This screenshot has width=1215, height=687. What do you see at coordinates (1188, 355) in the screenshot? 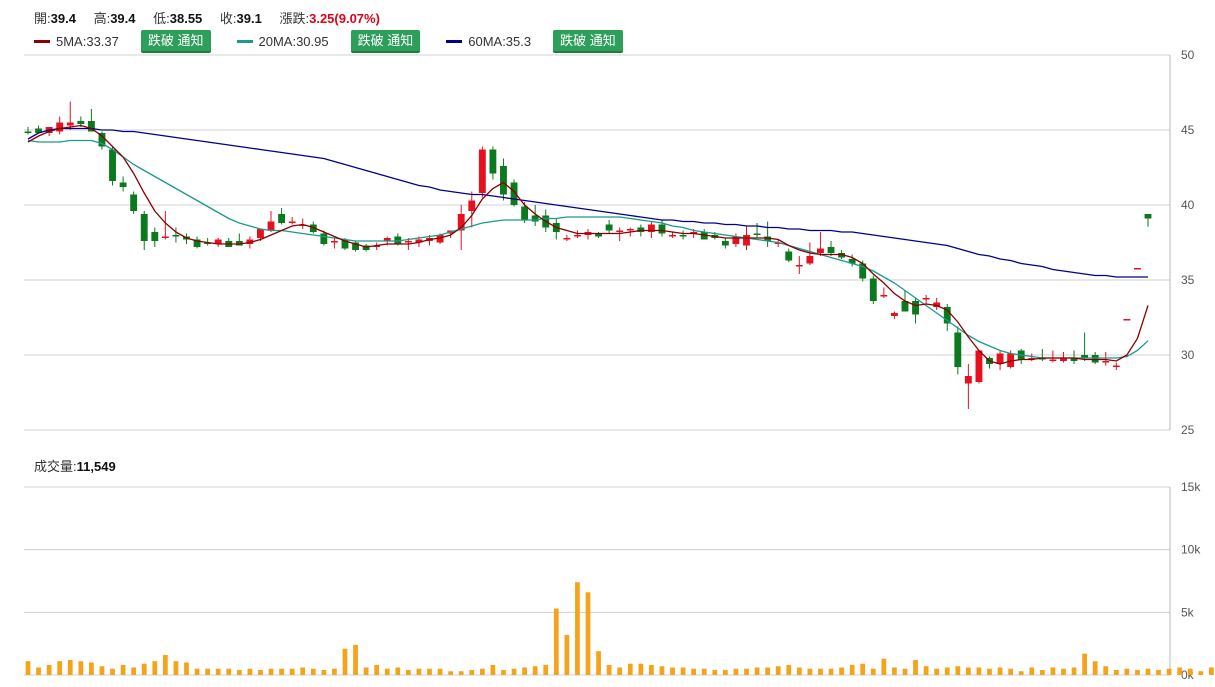
I see `price-tick-label: 30` at bounding box center [1188, 355].